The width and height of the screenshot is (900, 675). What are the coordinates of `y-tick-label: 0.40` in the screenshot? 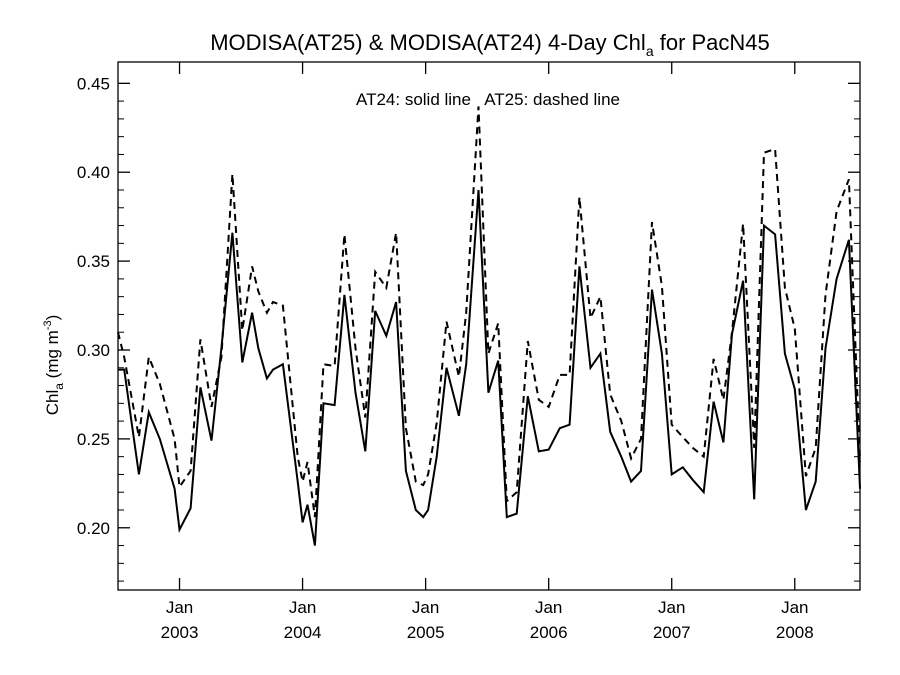 It's located at (93, 172).